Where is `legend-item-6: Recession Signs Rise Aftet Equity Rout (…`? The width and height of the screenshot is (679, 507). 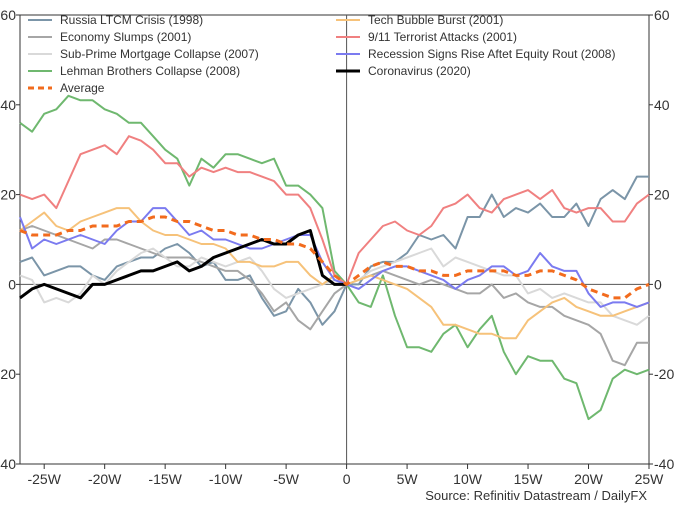 legend-item-6: Recession Signs Rise Aftet Equity Rout (… is located at coordinates (475, 54).